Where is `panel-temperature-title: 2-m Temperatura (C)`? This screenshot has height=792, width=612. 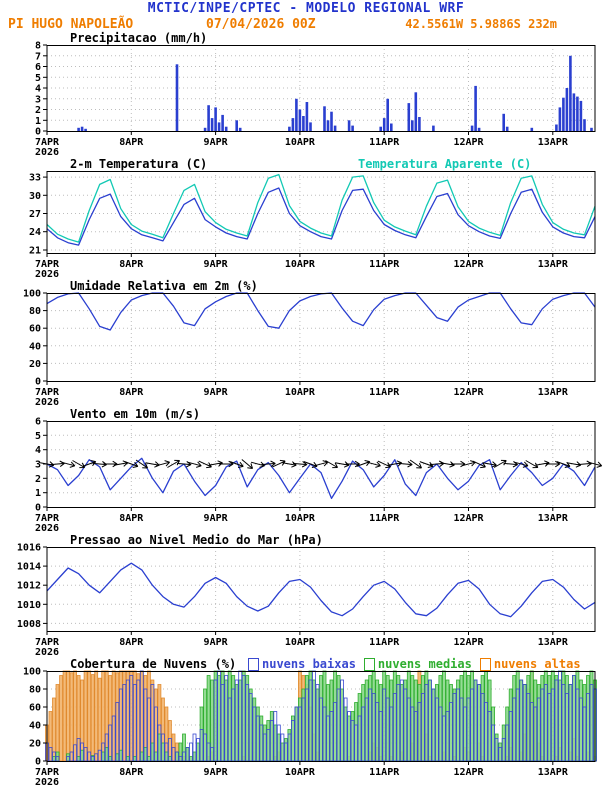
panel-temperature-title: 2-m Temperatura (C) is located at coordinates (139, 164).